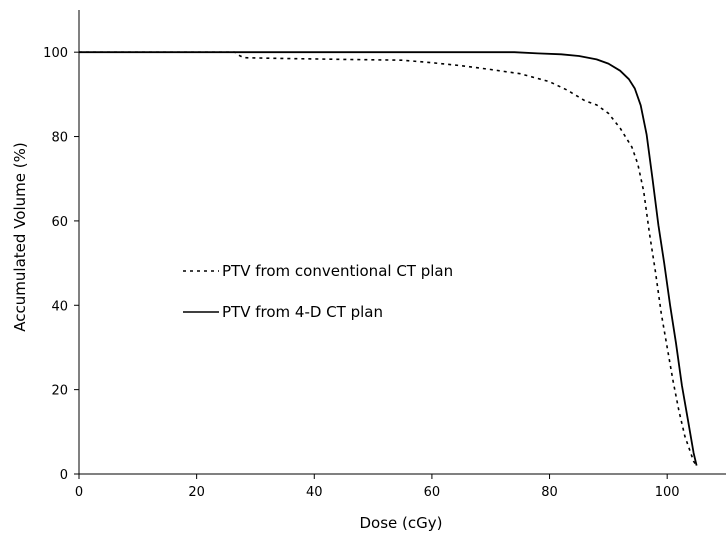  Describe the element at coordinates (432, 492) in the screenshot. I see `x-tick-label: 60` at that location.